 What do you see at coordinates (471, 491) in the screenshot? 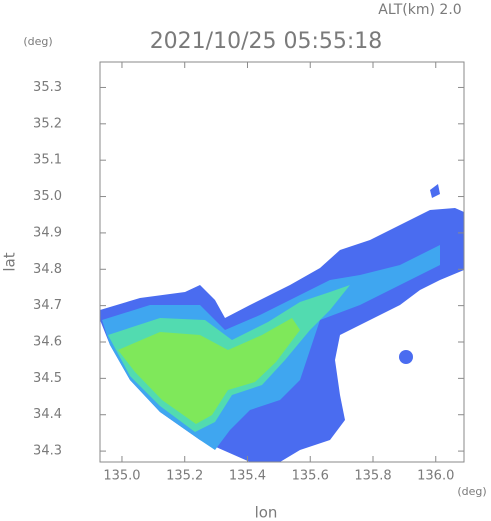
I see `x-unit: (deg)` at bounding box center [471, 491].